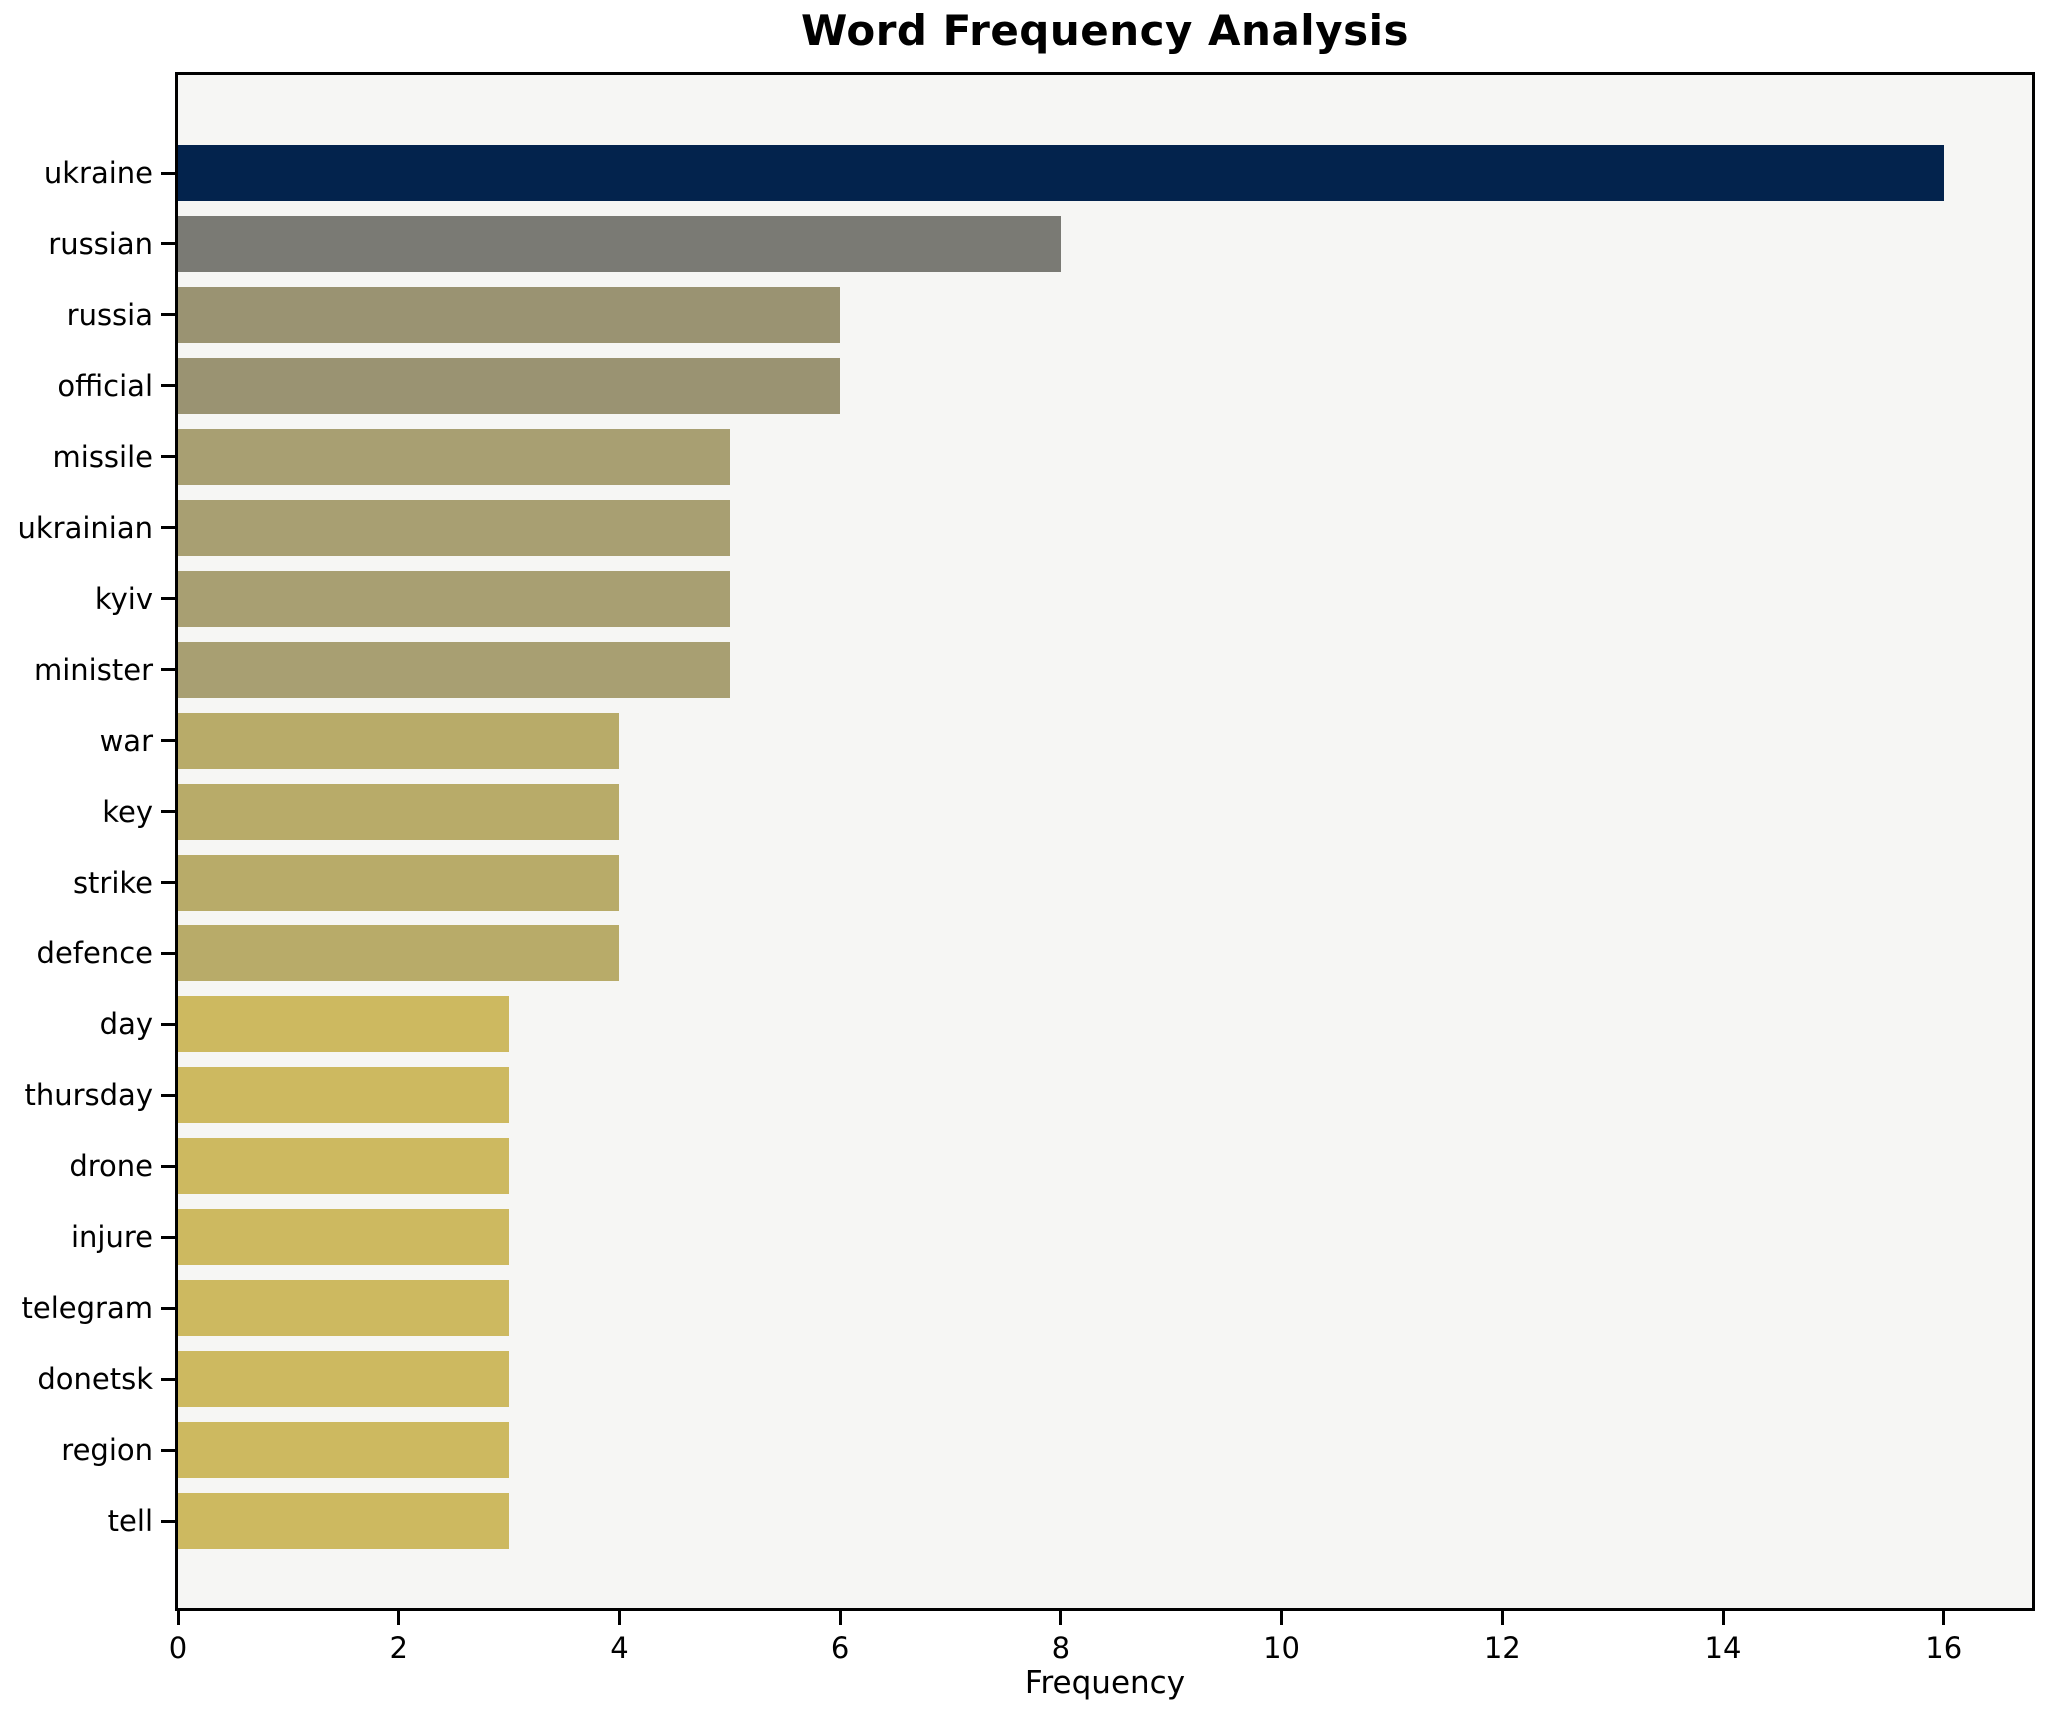 This screenshot has width=2054, height=1722. I want to click on y-tick-label-strike: strike, so click(112, 882).